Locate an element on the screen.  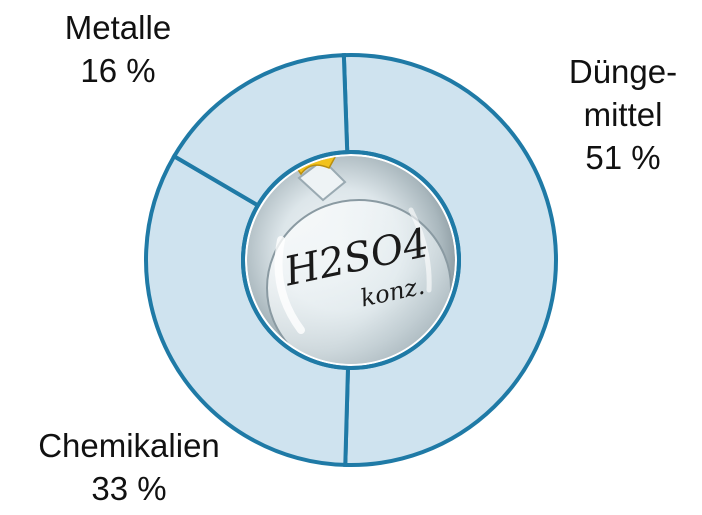
slice-label-duengemittel-name-line1: Dünge- is located at coordinates (623, 71).